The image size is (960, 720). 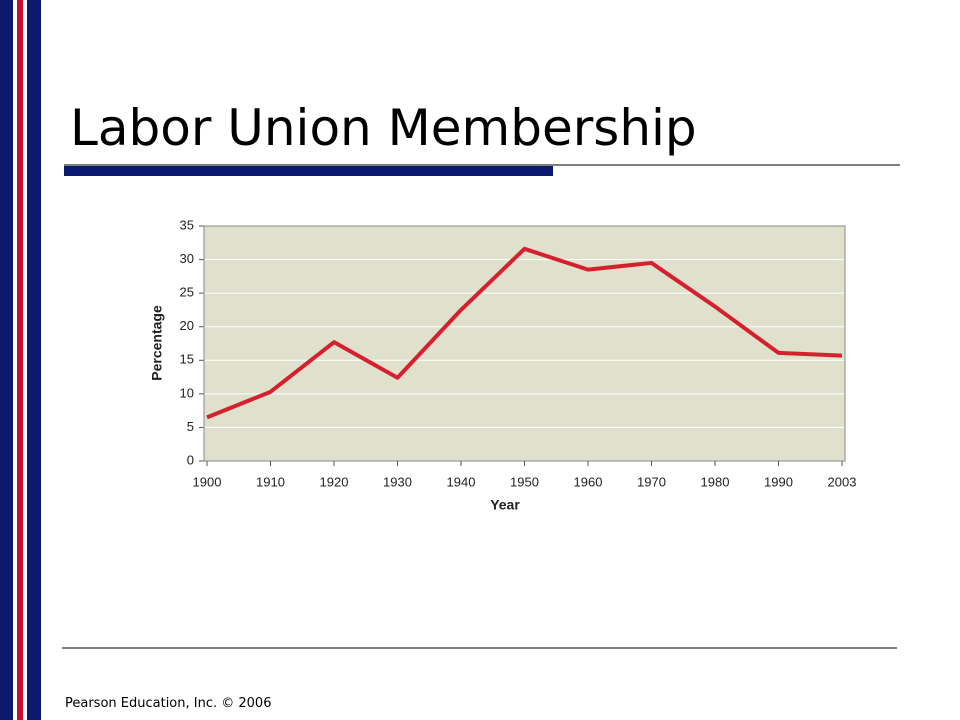 What do you see at coordinates (190, 459) in the screenshot?
I see `y-tick-label: 0` at bounding box center [190, 459].